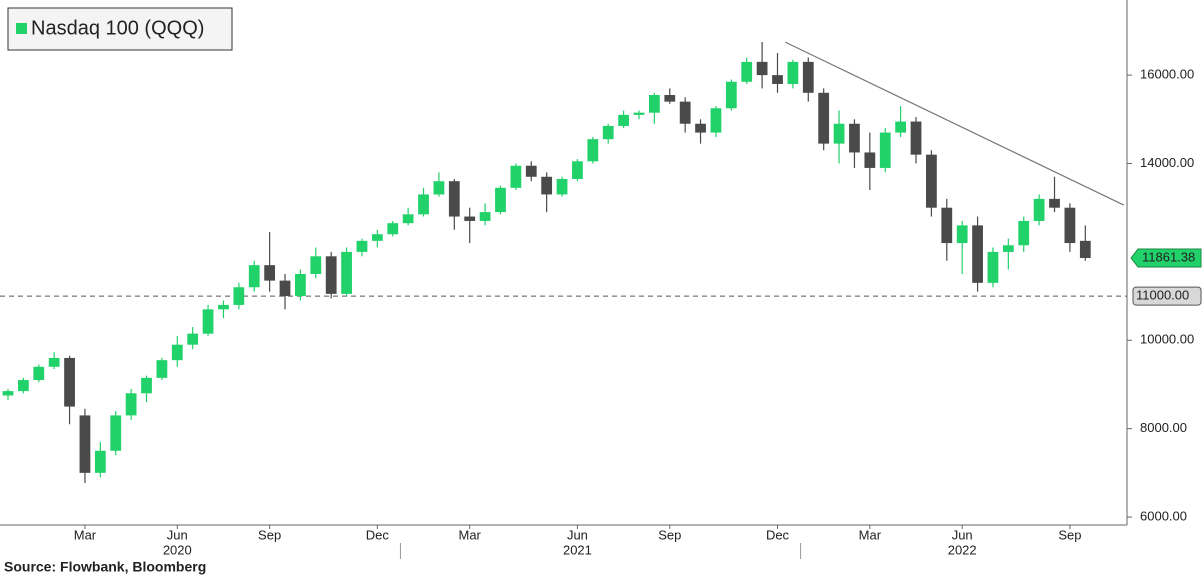 The height and width of the screenshot is (577, 1203). What do you see at coordinates (954, 123) in the screenshot?
I see `trendline` at bounding box center [954, 123].